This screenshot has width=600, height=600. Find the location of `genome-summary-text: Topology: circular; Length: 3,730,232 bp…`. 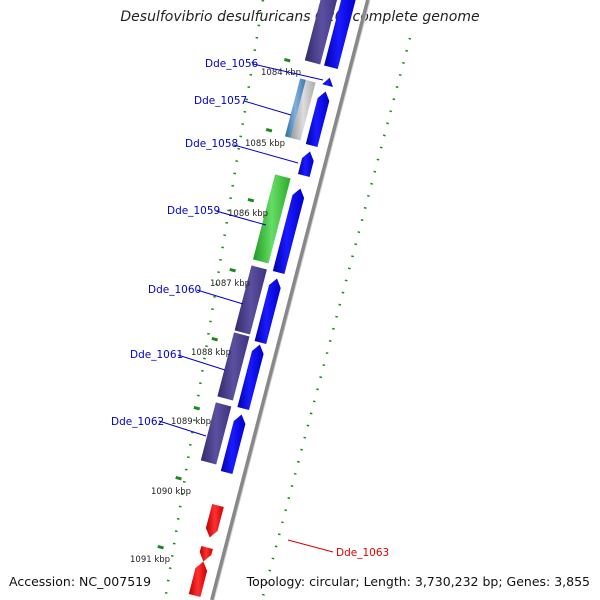

genome-summary-text: Topology: circular; Length: 3,730,232 bp… is located at coordinates (418, 581).